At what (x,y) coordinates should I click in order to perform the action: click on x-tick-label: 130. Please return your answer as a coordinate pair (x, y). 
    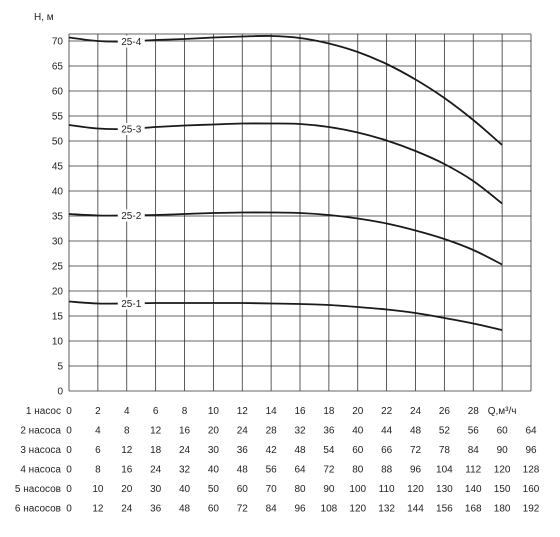
    Looking at the image, I should click on (444, 489).